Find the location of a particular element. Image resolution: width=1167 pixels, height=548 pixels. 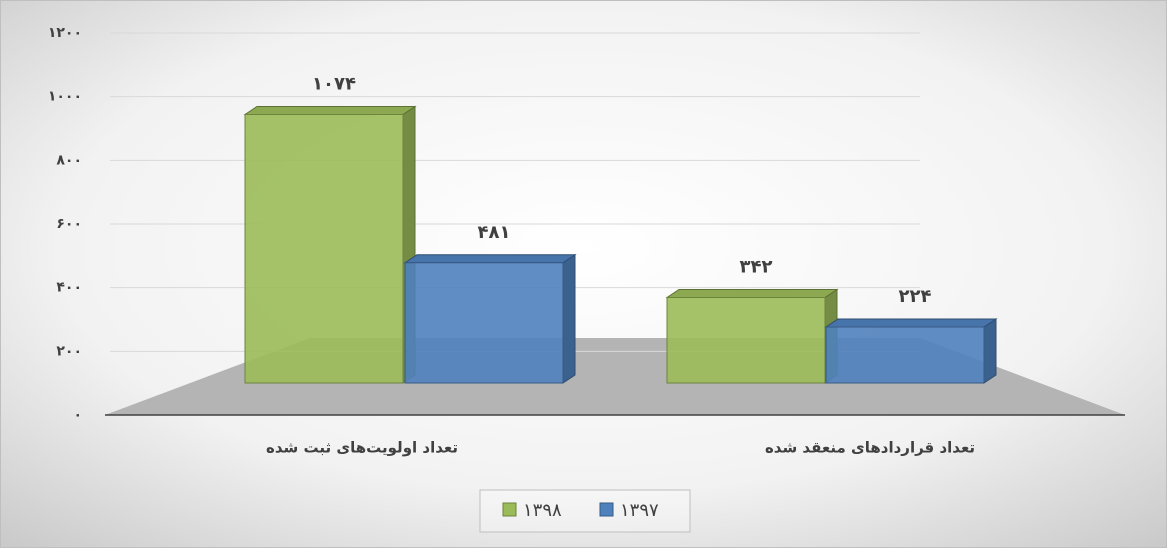

y-tick-label: ۲۰۰ is located at coordinates (69, 351).